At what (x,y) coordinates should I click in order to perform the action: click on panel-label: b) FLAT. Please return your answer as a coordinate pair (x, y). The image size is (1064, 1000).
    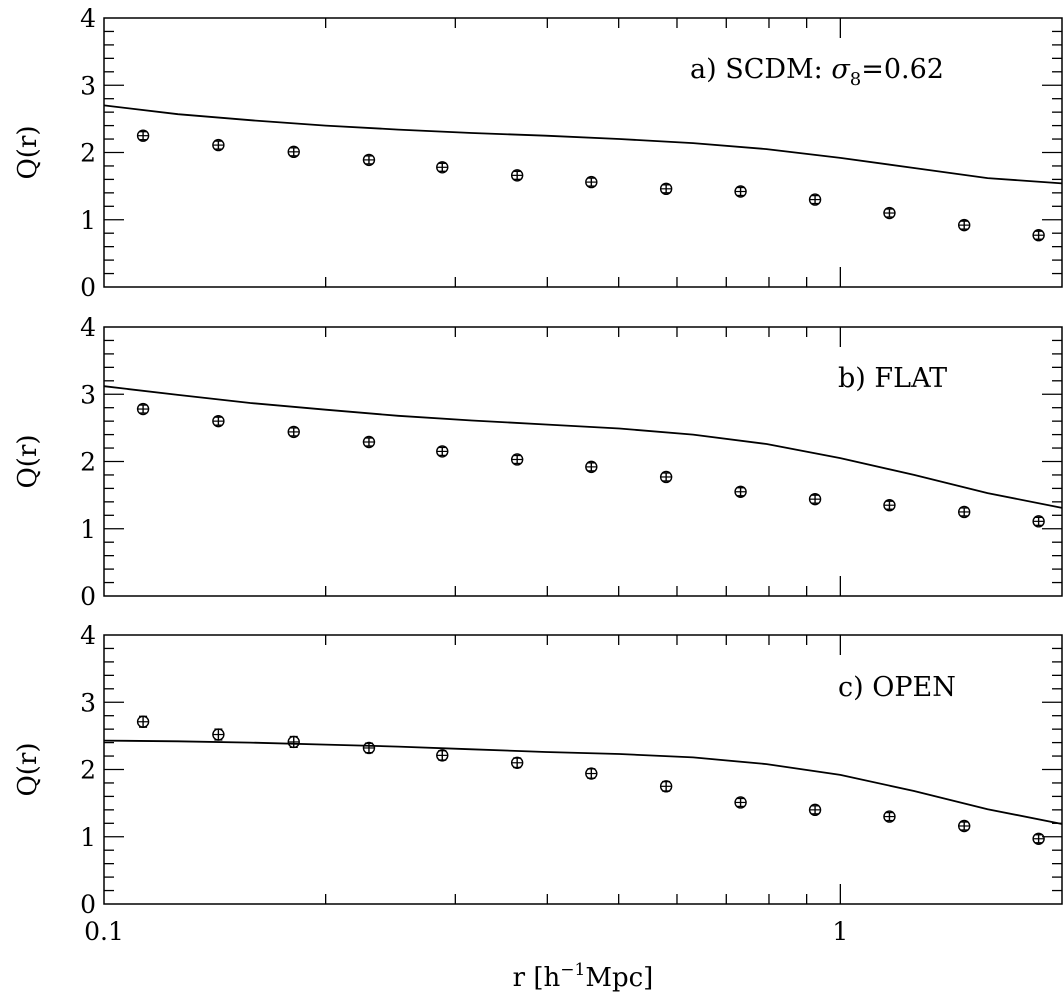
    Looking at the image, I should click on (892, 378).